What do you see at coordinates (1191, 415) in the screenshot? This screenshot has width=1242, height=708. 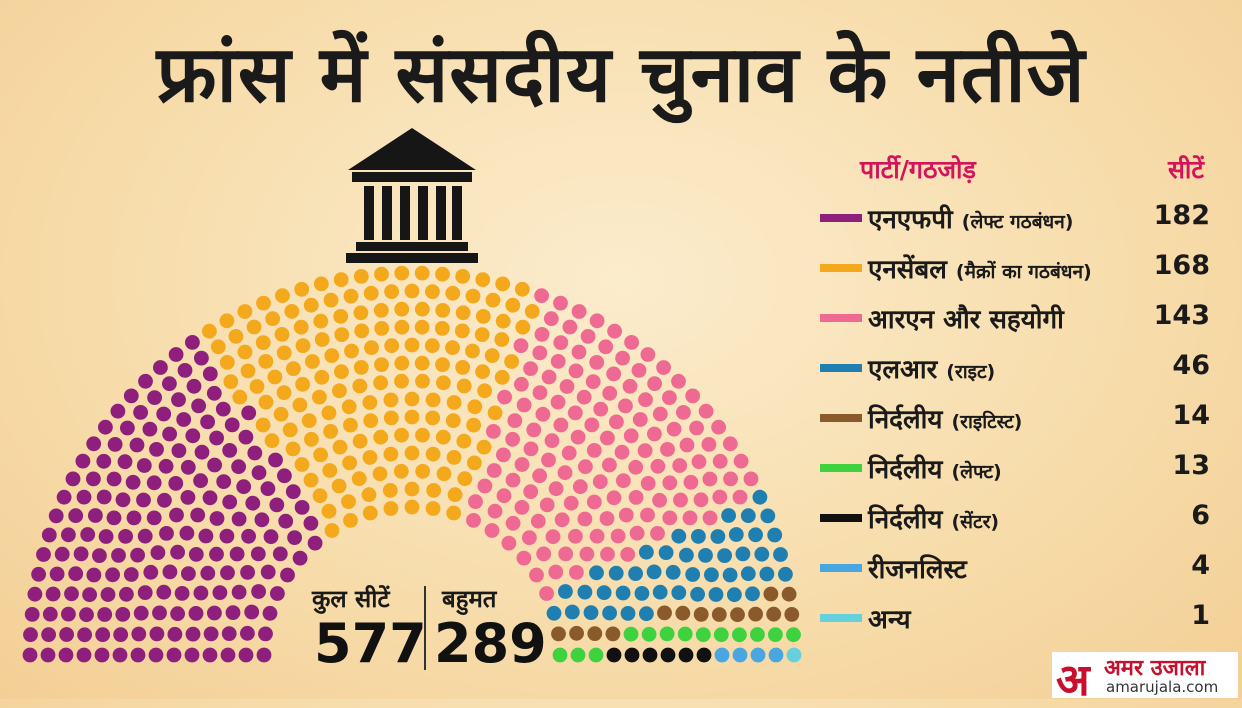 I see `legend-value: 14` at bounding box center [1191, 415].